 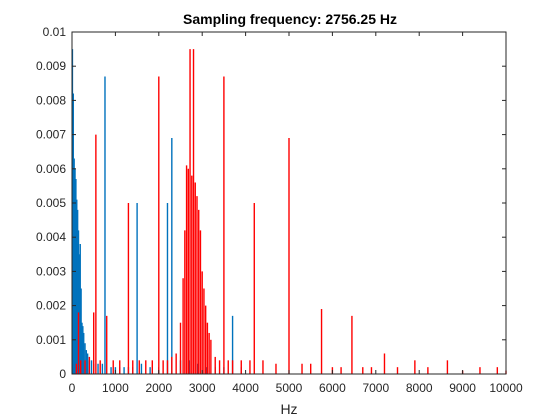 What do you see at coordinates (51, 135) in the screenshot?
I see `y-tick-label-7: 0.007` at bounding box center [51, 135].